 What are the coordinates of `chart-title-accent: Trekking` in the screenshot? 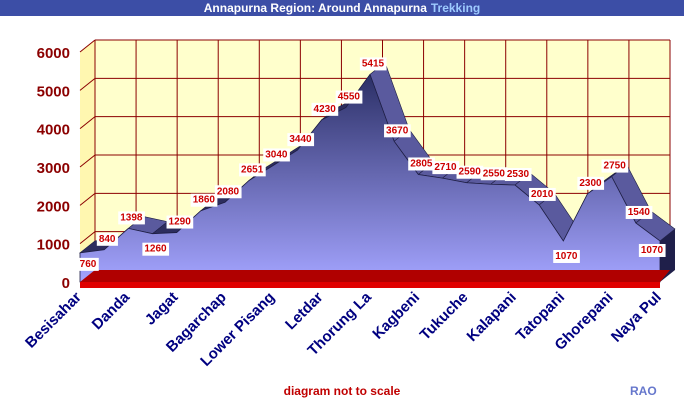 It's located at (455, 8).